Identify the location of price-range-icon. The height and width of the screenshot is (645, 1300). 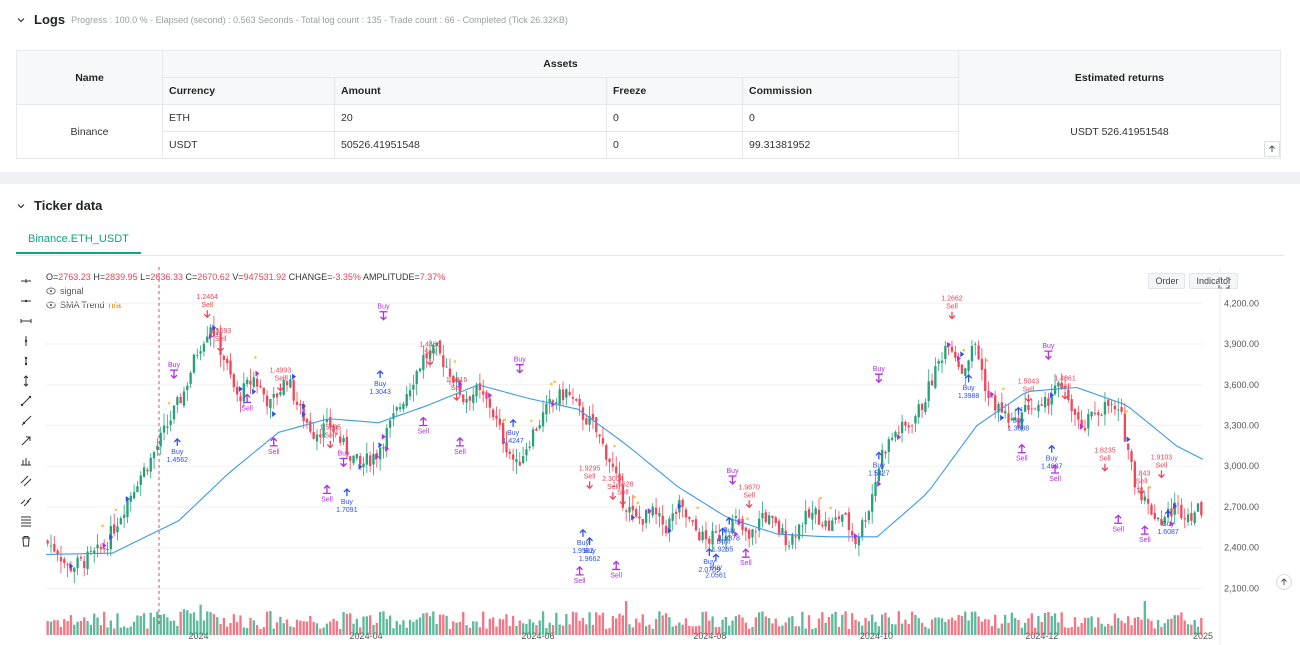
(26, 381).